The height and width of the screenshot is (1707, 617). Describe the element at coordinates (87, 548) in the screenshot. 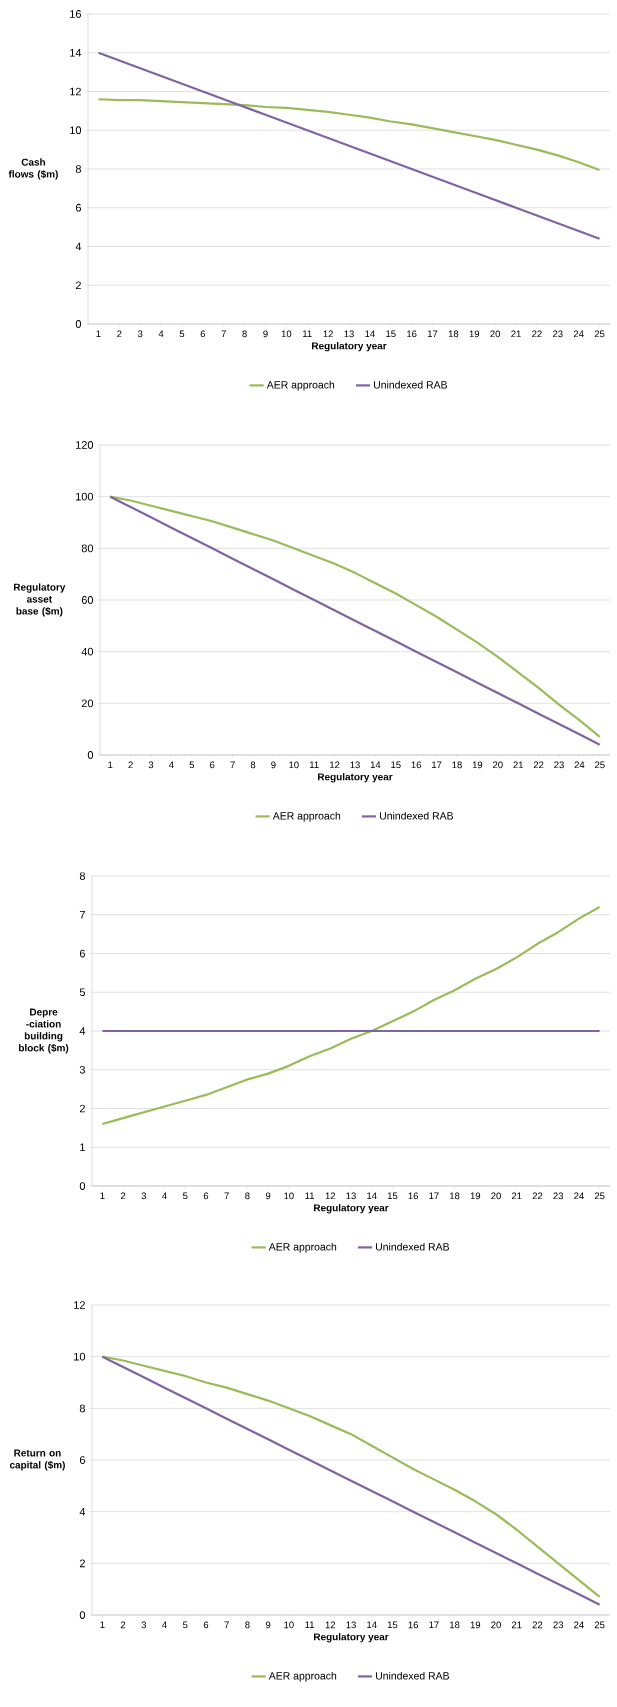

I see `y-tick-label: 80` at that location.